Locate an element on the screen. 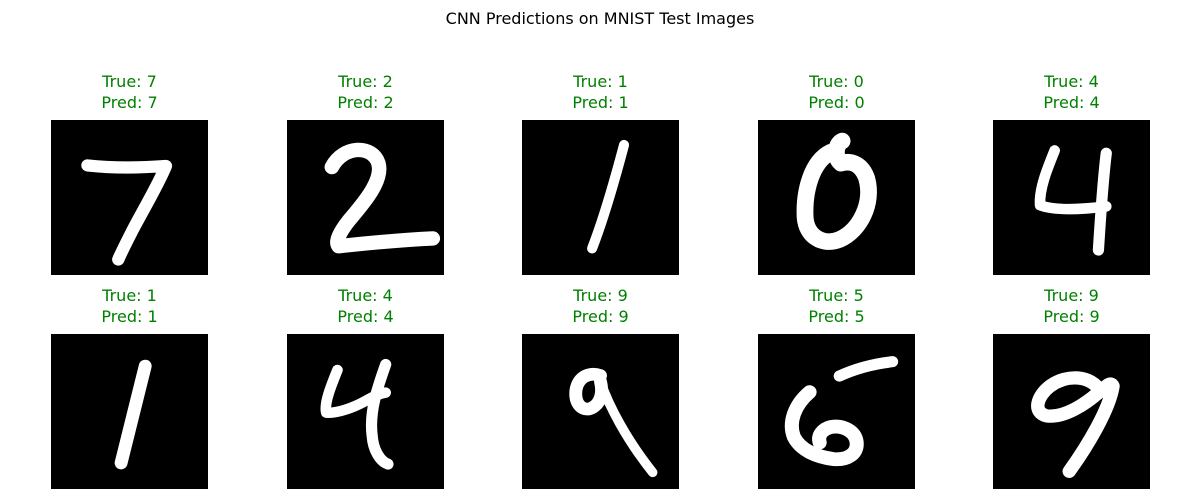 The width and height of the screenshot is (1200, 500). prediction-panel-1: True: 7 Pred: 7 is located at coordinates (129, 172).